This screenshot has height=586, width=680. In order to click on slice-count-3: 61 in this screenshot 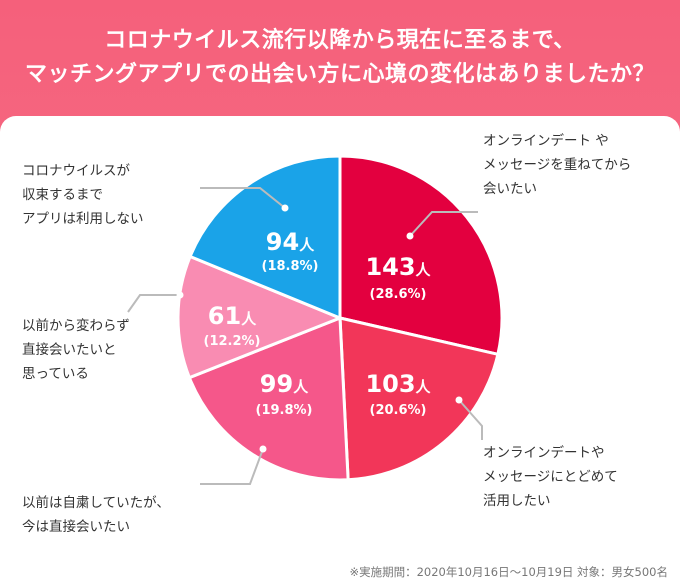, I will do `click(224, 316)`.